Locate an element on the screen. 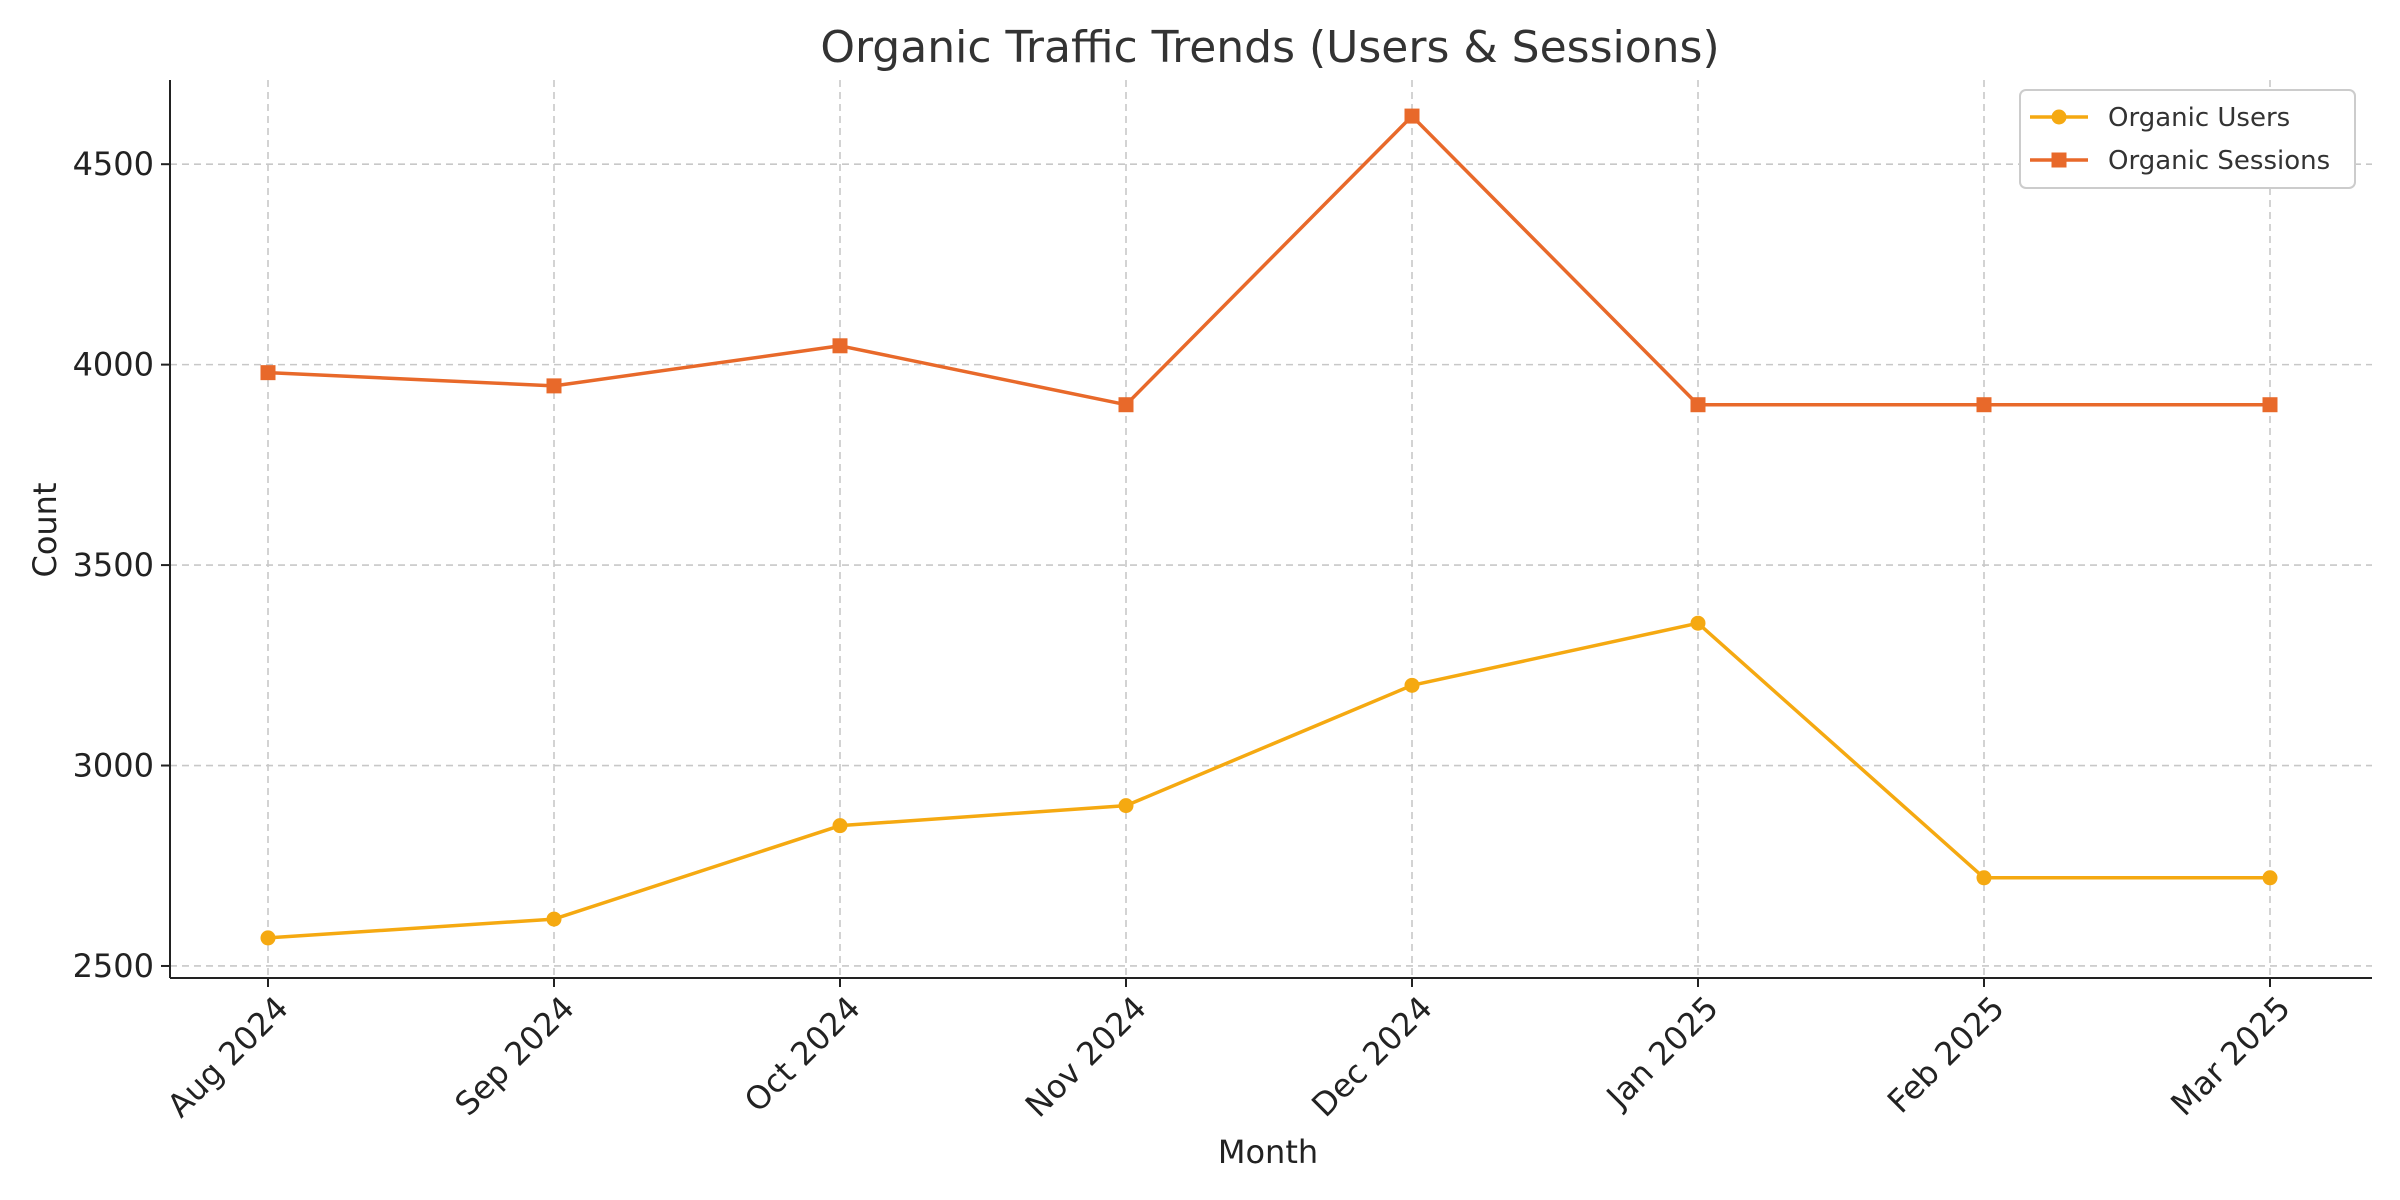 The width and height of the screenshot is (2400, 1200). y-tick-label: 4000 is located at coordinates (113, 365).